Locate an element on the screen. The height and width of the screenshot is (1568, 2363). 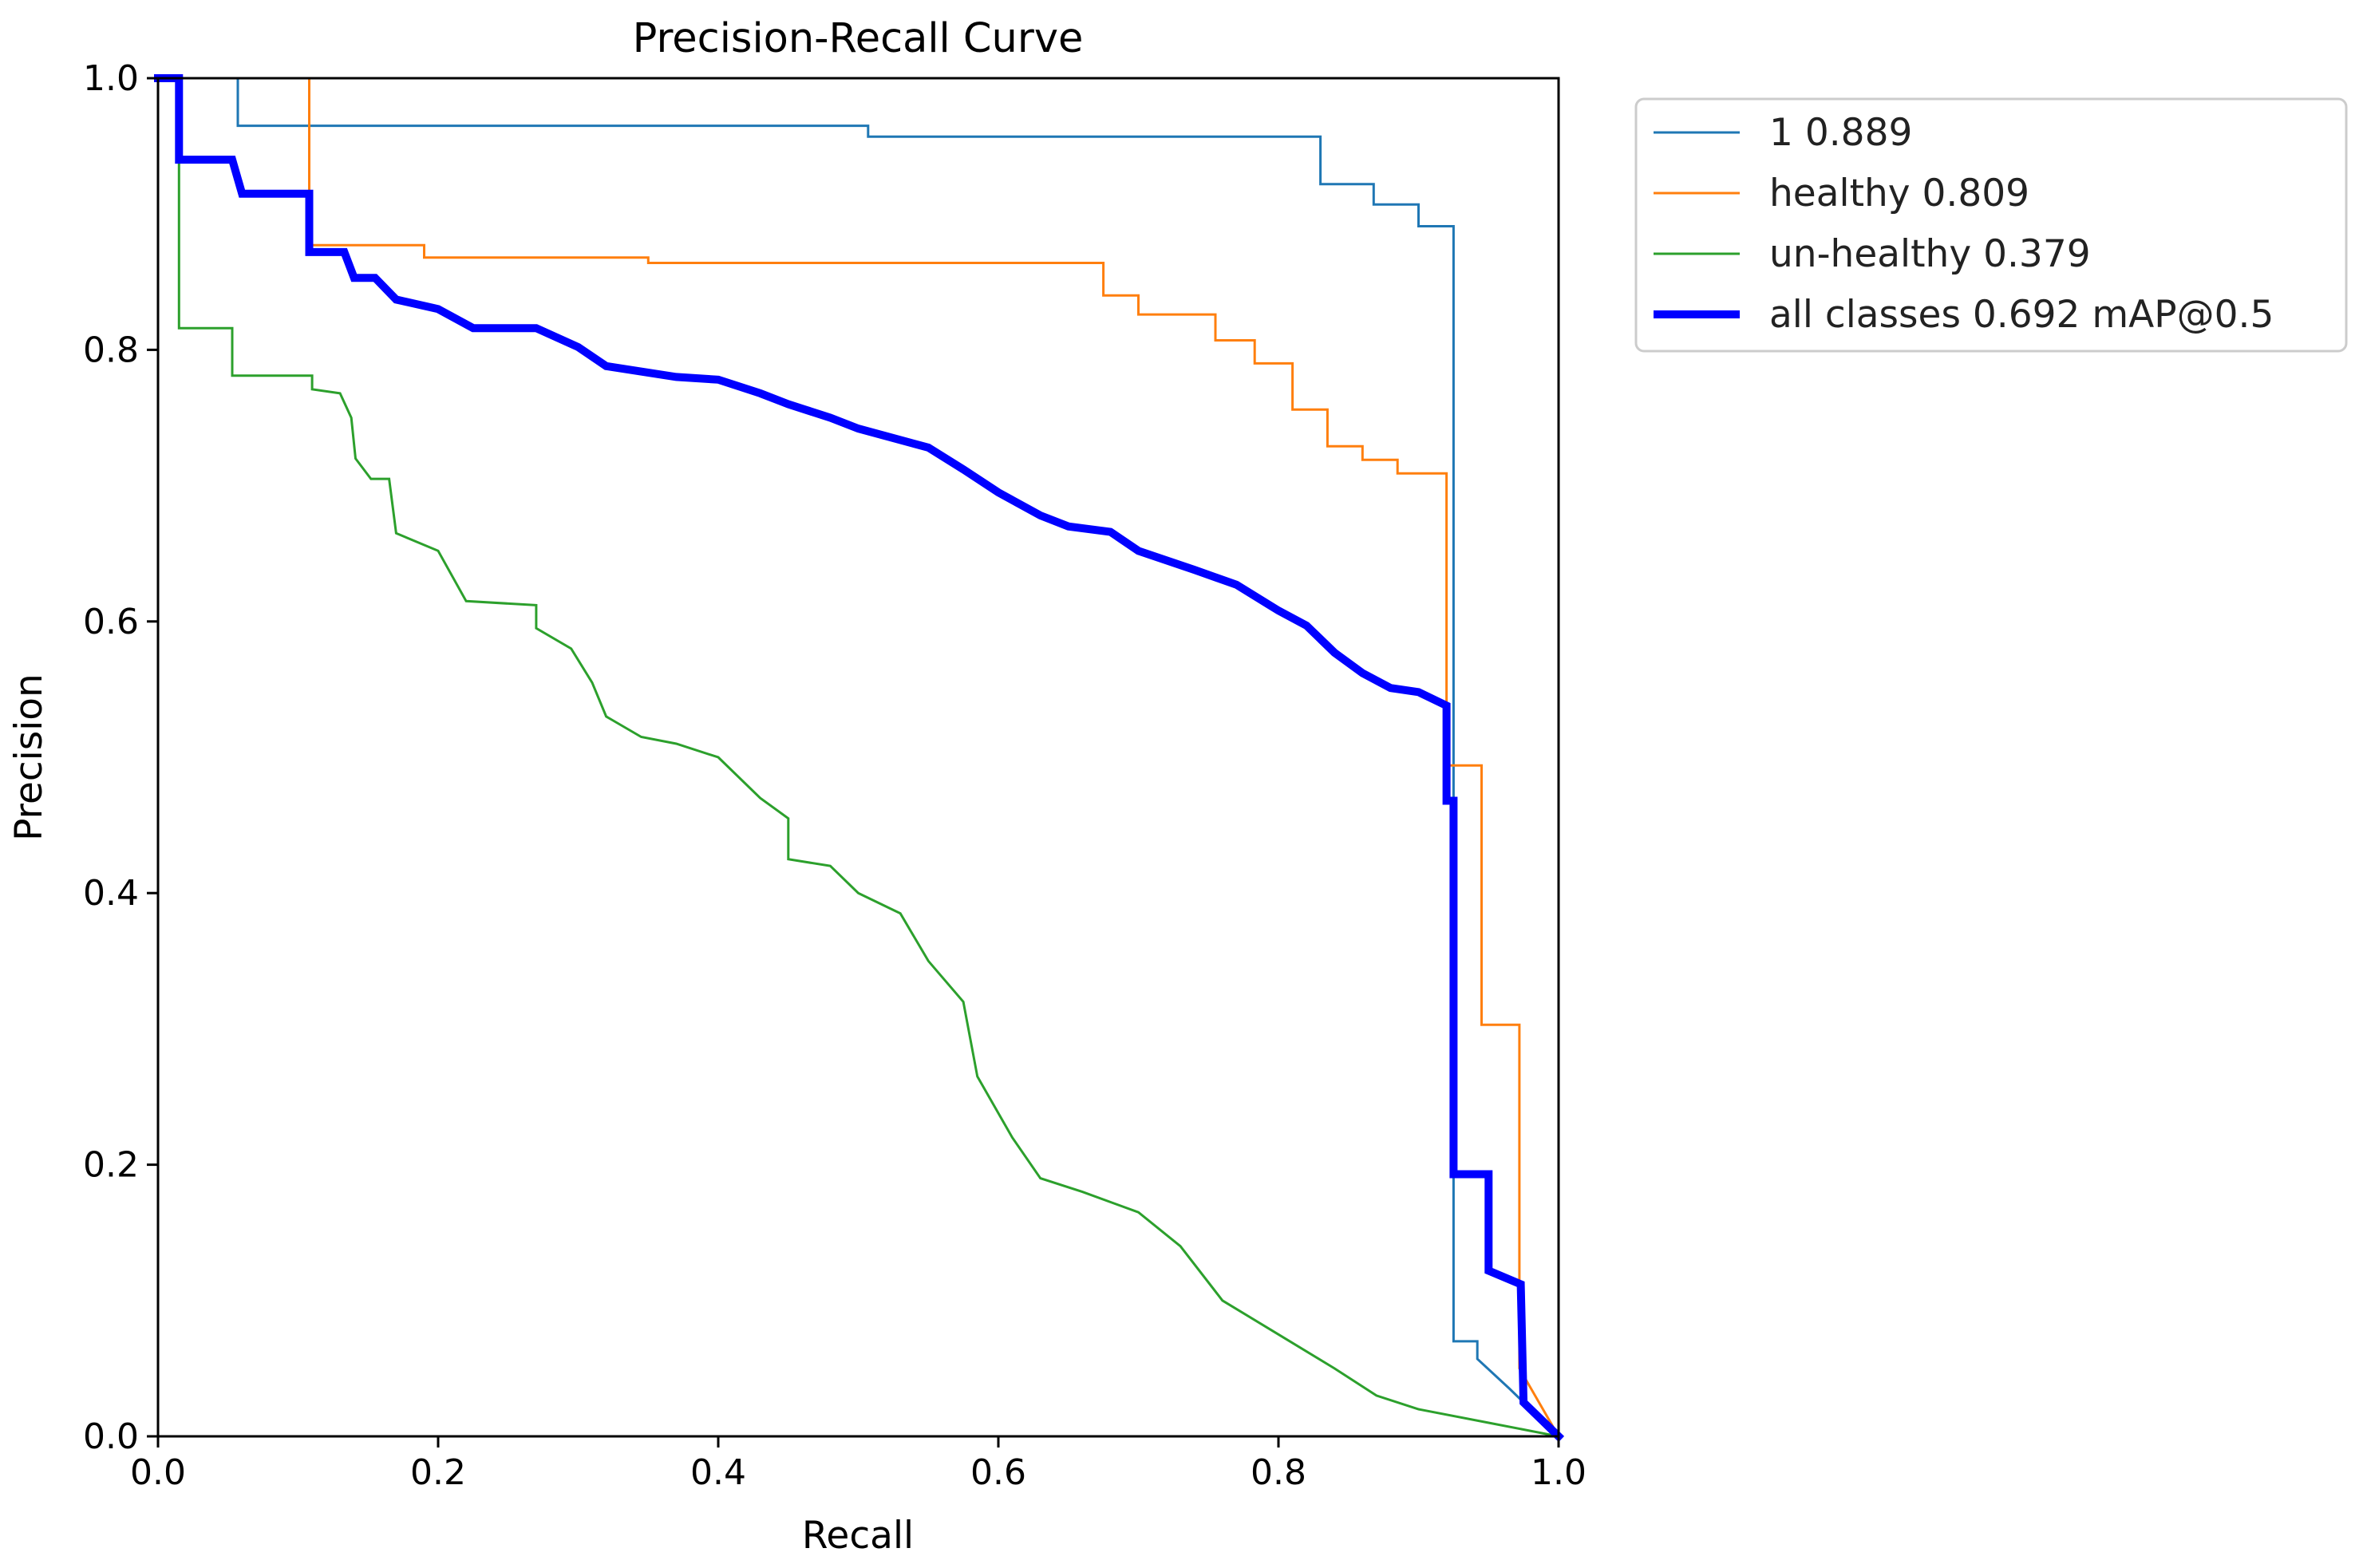
y-tick-label-4: 0.8 is located at coordinates (111, 350).